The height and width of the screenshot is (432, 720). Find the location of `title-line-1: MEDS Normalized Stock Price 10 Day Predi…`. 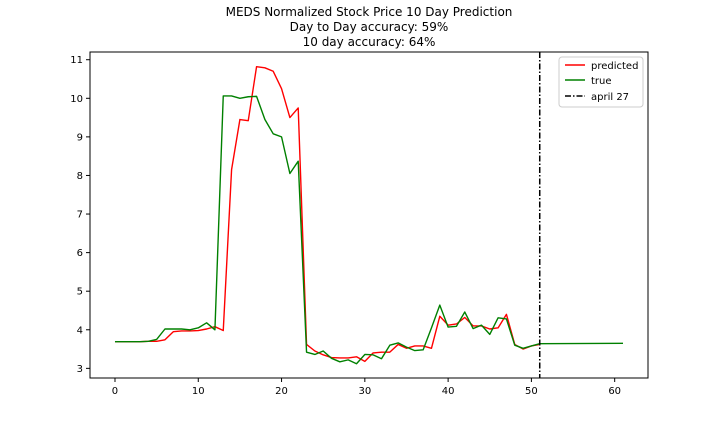

title-line-1: MEDS Normalized Stock Price 10 Day Predi… is located at coordinates (369, 12).